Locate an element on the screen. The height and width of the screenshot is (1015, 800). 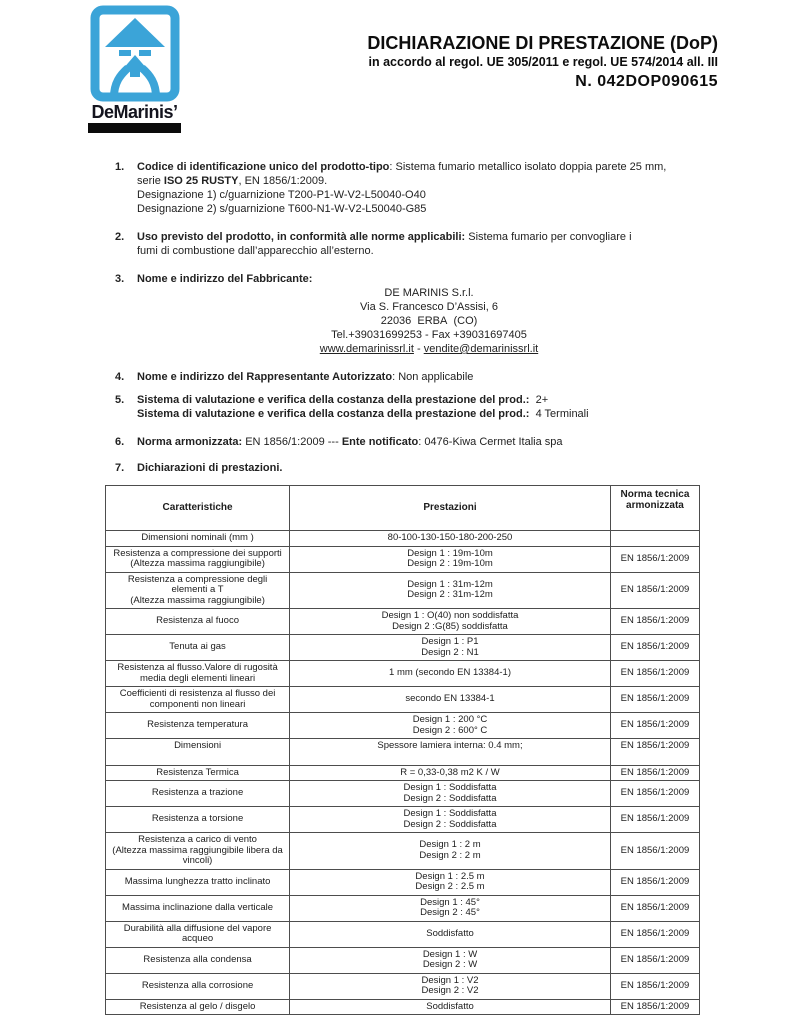
manufacturer-address-line: DE MARINIS S.r.l. is located at coordinates (429, 293).